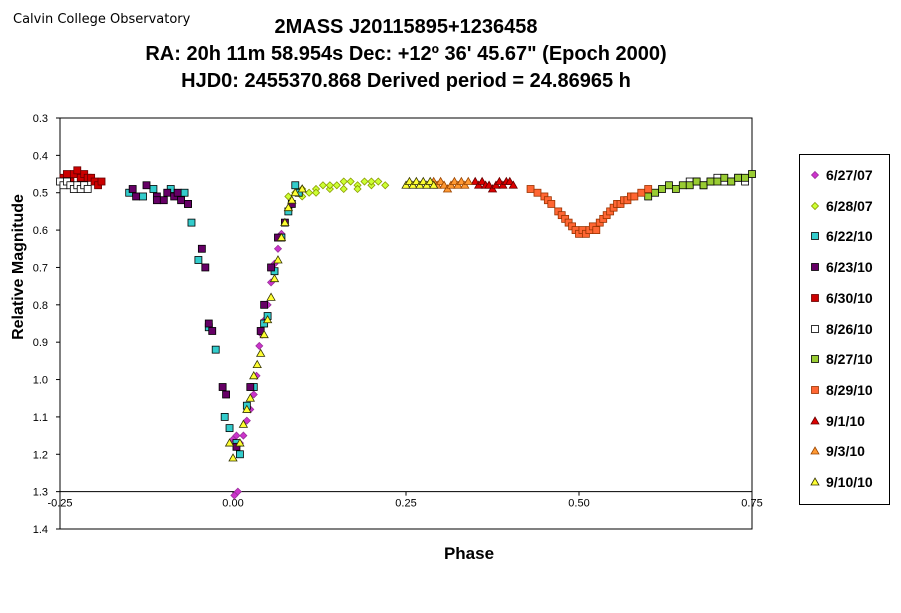  Describe the element at coordinates (40, 381) in the screenshot. I see `y-tick-label: 1.0` at that location.